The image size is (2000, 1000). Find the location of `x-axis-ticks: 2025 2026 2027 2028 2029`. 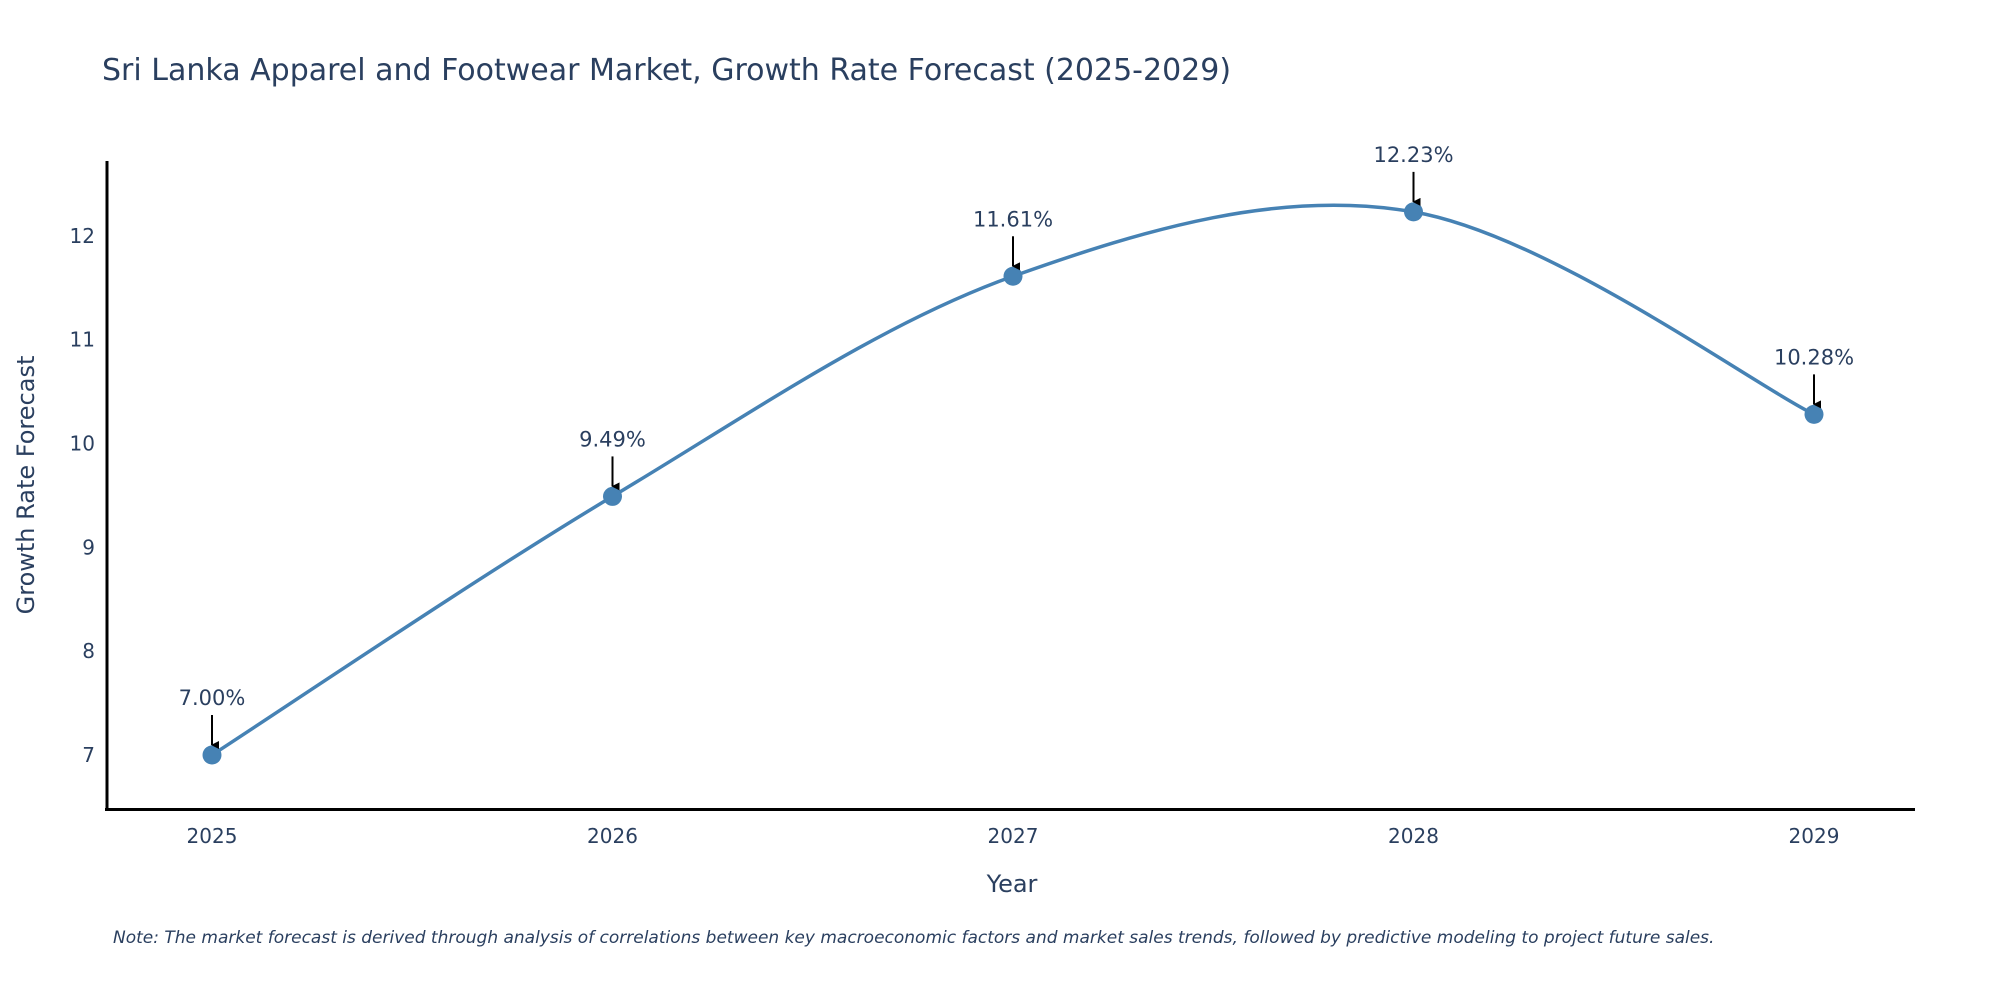

x-axis-ticks: 2025 2026 2027 2028 2029 is located at coordinates (1013, 836).